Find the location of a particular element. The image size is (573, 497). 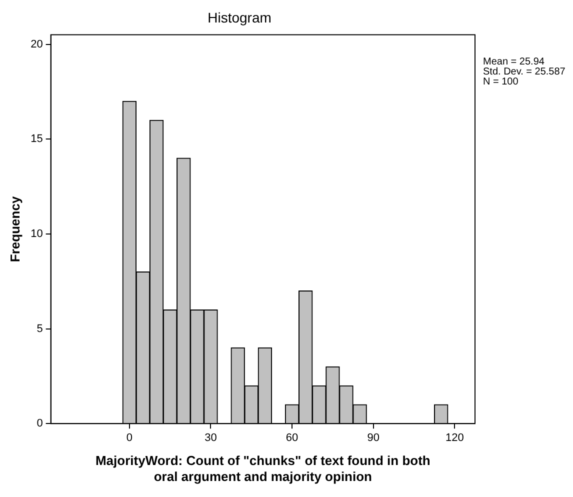

x-tick-label: 90 is located at coordinates (373, 438).